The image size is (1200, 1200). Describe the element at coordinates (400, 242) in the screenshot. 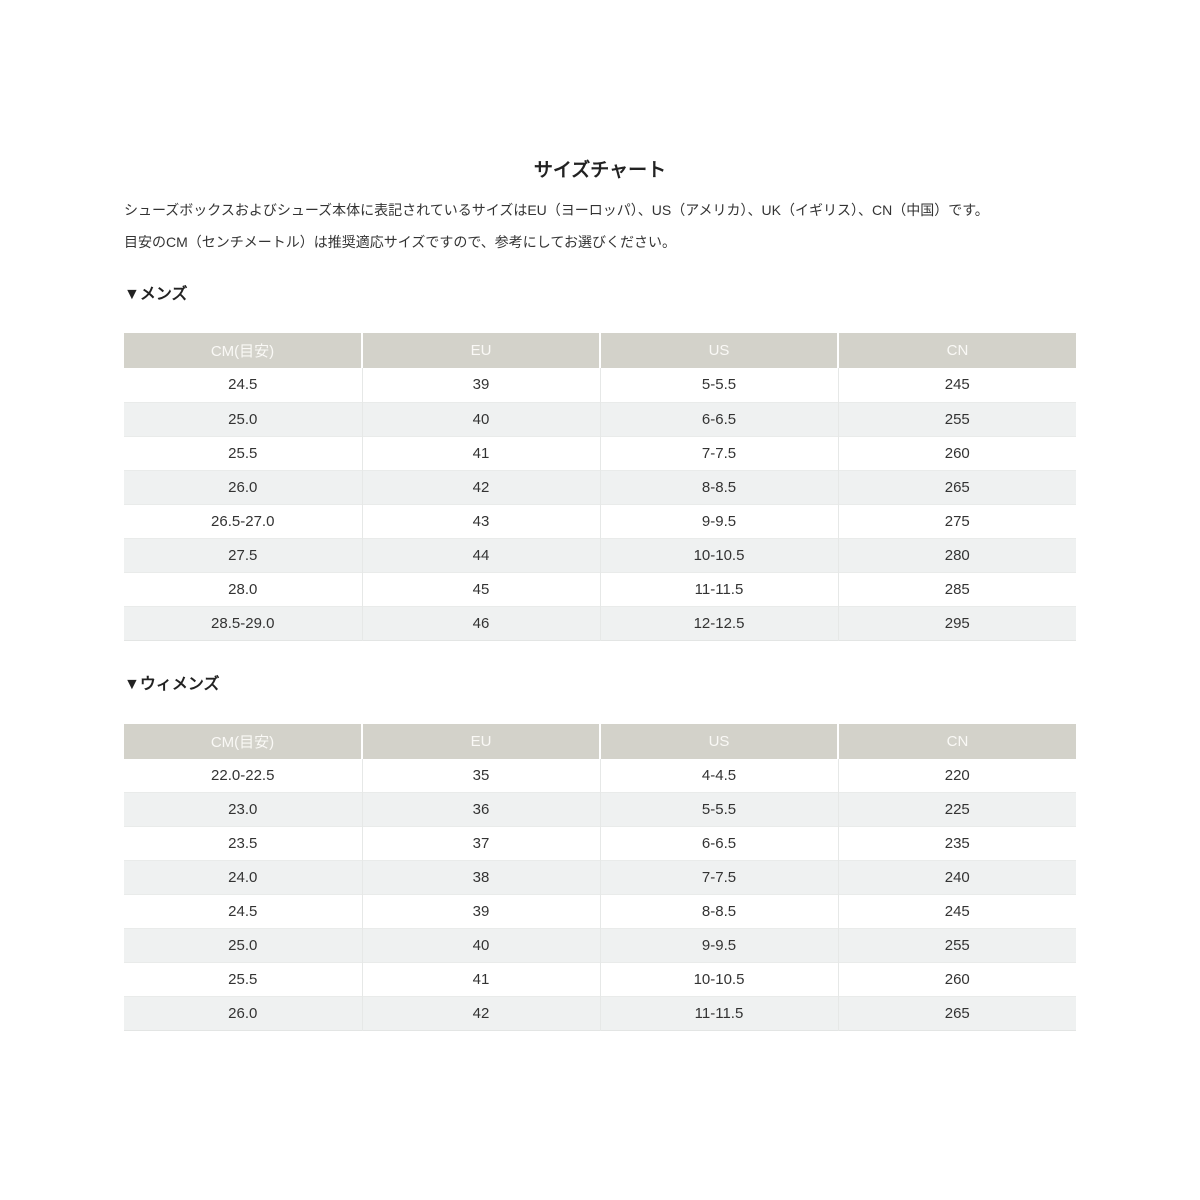

I see `intro-line-2: 目安のCM（センチメートル）は推奨適応サイズですので、参考にしてお選びください。` at that location.